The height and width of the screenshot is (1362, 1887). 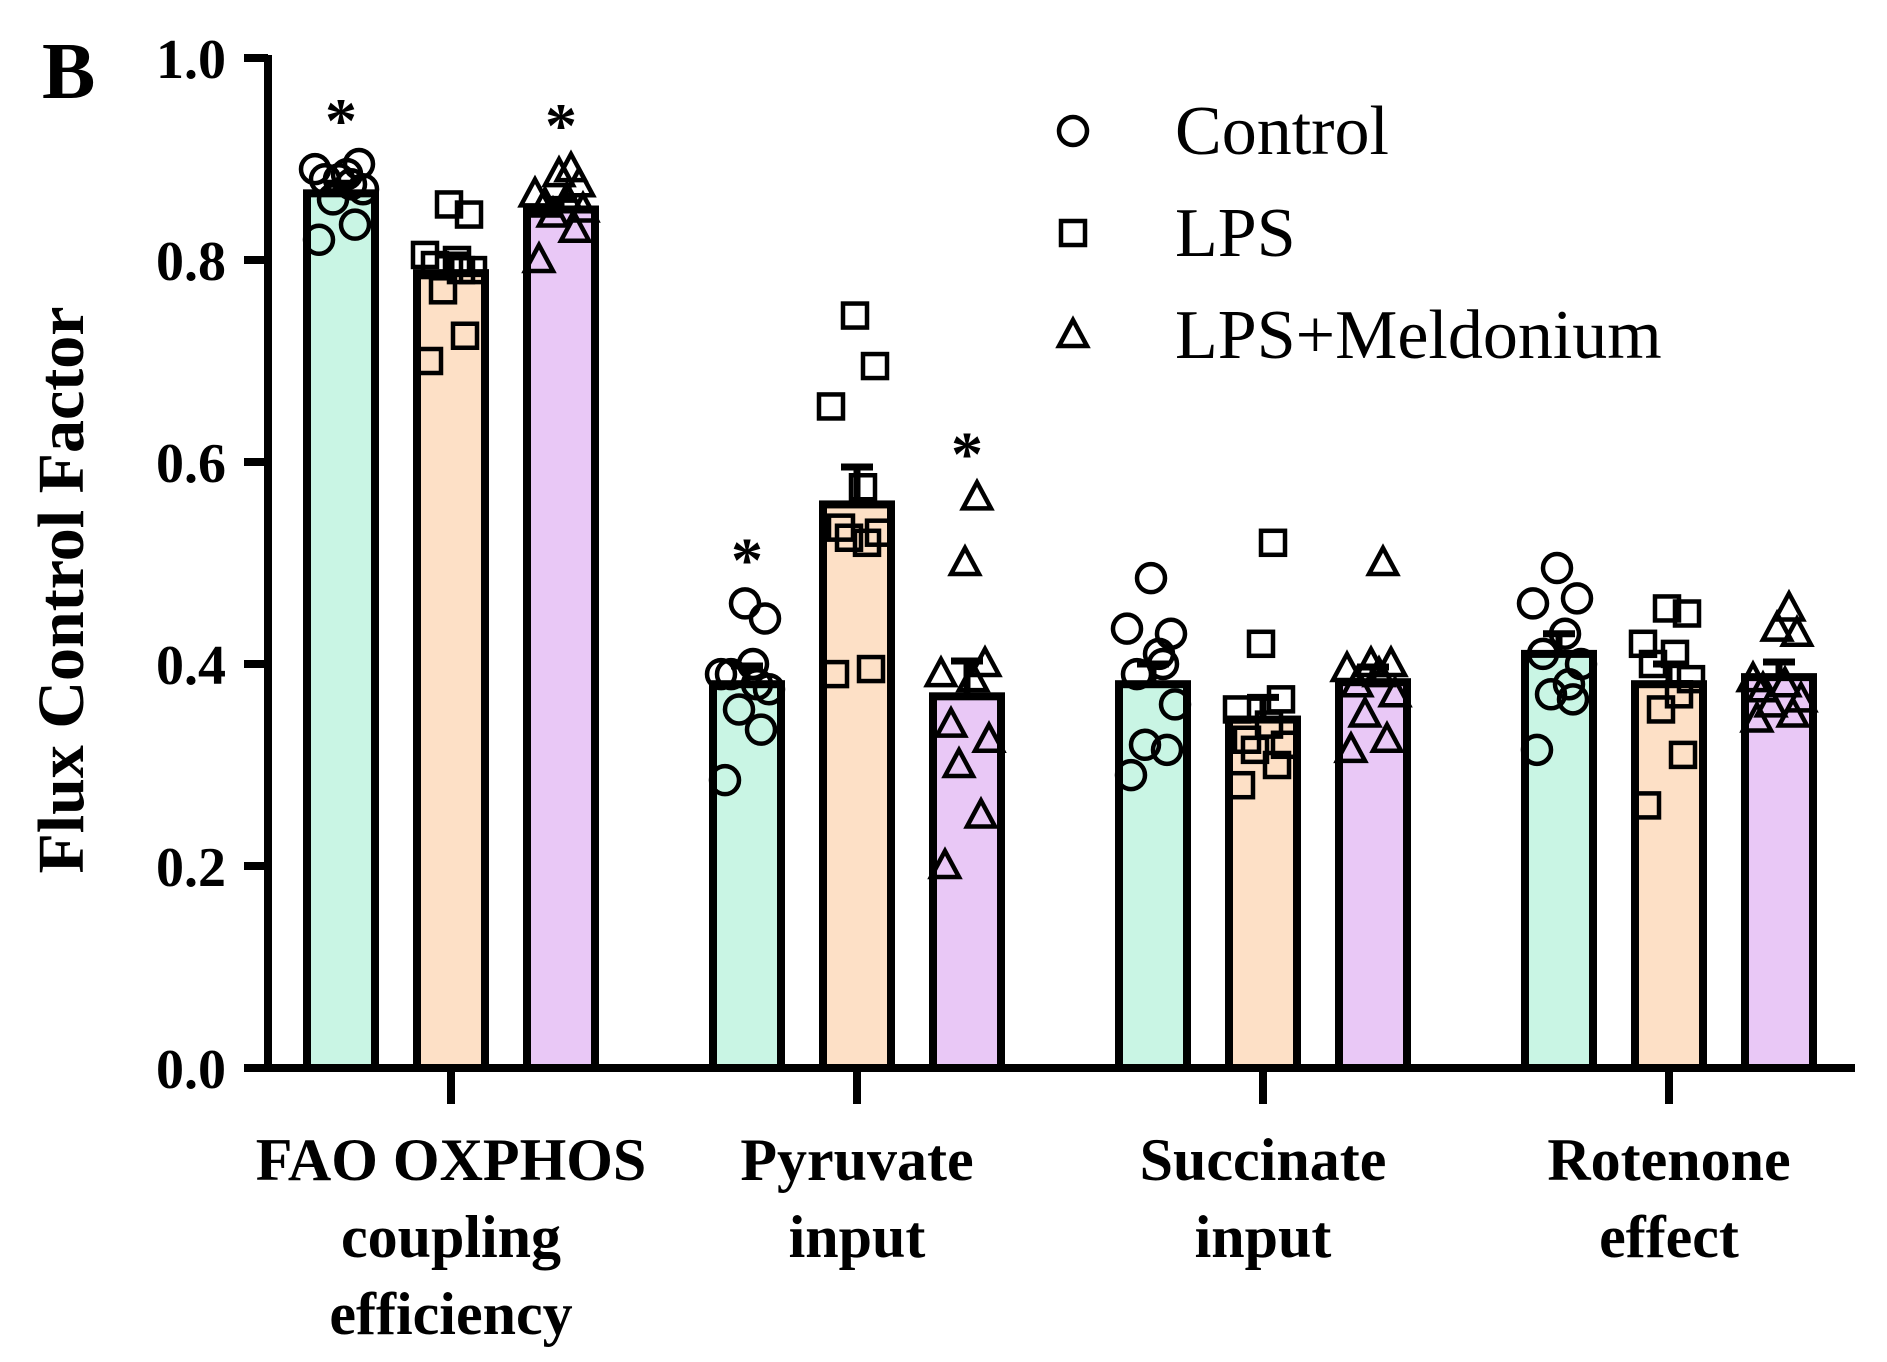 I want to click on panel-label: B, so click(x=68, y=72).